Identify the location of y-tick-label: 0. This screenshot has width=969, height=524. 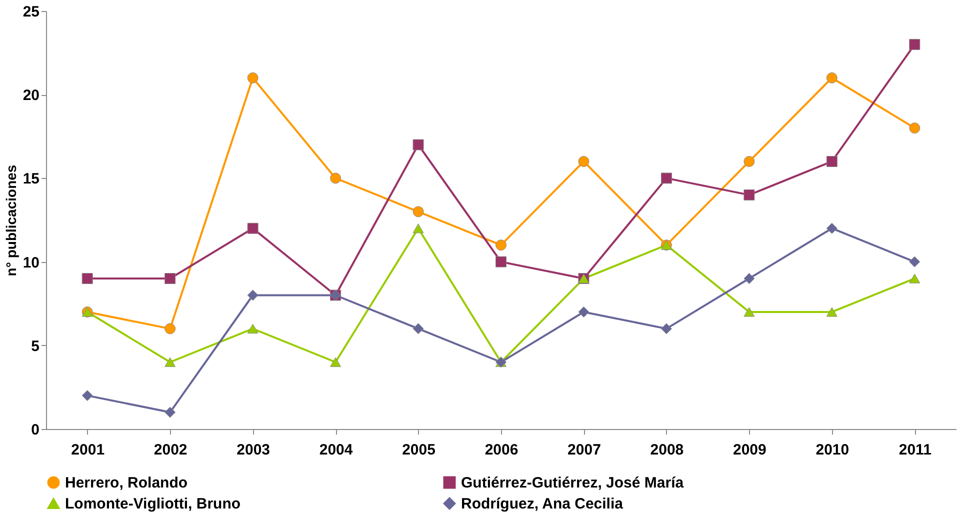
(35, 430).